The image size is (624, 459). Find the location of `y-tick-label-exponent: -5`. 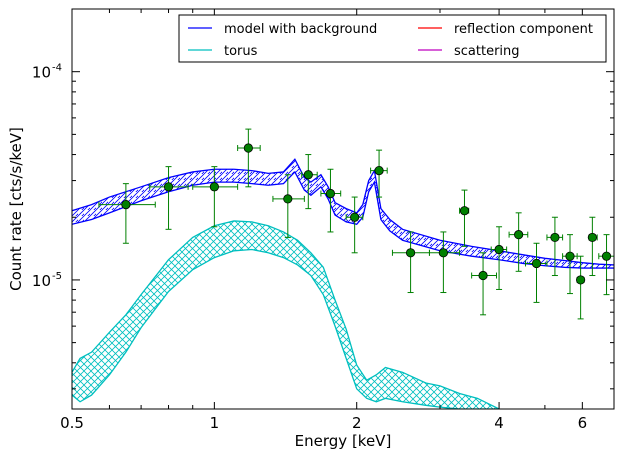

y-tick-label-exponent: -5 is located at coordinates (57, 276).